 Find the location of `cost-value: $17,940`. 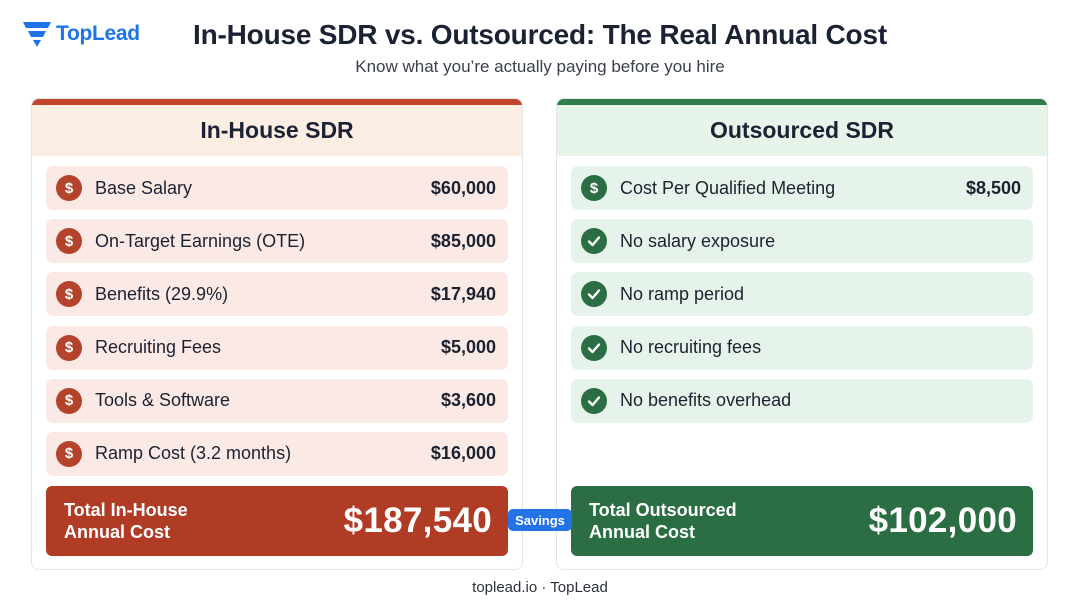

cost-value: $17,940 is located at coordinates (463, 293).